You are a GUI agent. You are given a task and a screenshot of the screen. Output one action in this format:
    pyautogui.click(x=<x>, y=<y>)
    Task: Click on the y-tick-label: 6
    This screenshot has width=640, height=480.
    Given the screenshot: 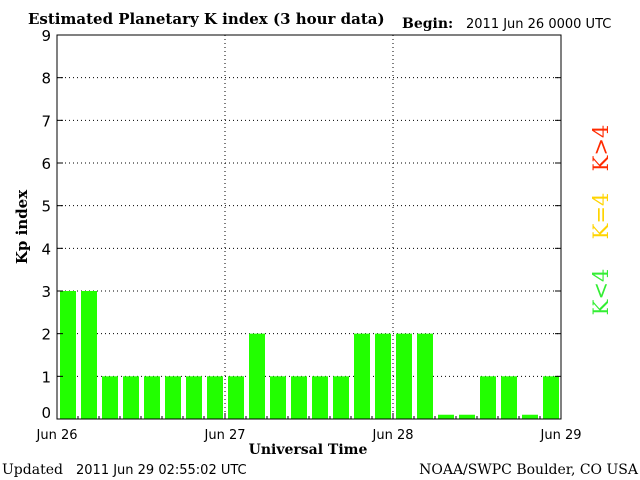 What is the action you would take?
    pyautogui.click(x=46, y=164)
    